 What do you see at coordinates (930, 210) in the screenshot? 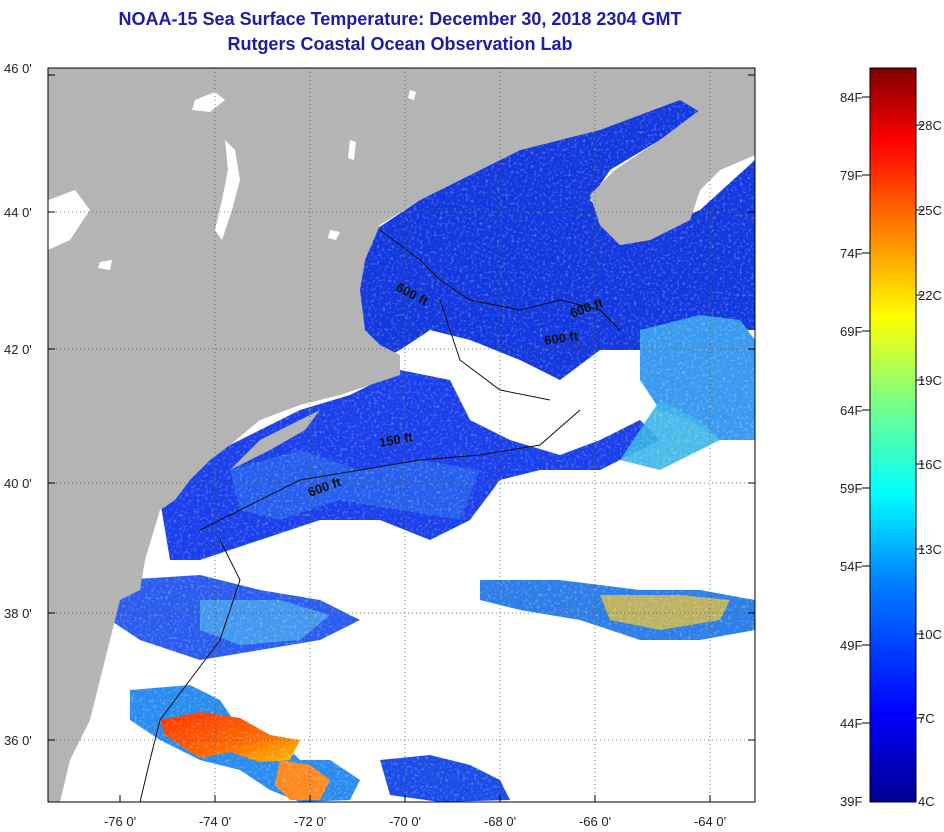
I see `colorbar-c-label: 25C` at bounding box center [930, 210].